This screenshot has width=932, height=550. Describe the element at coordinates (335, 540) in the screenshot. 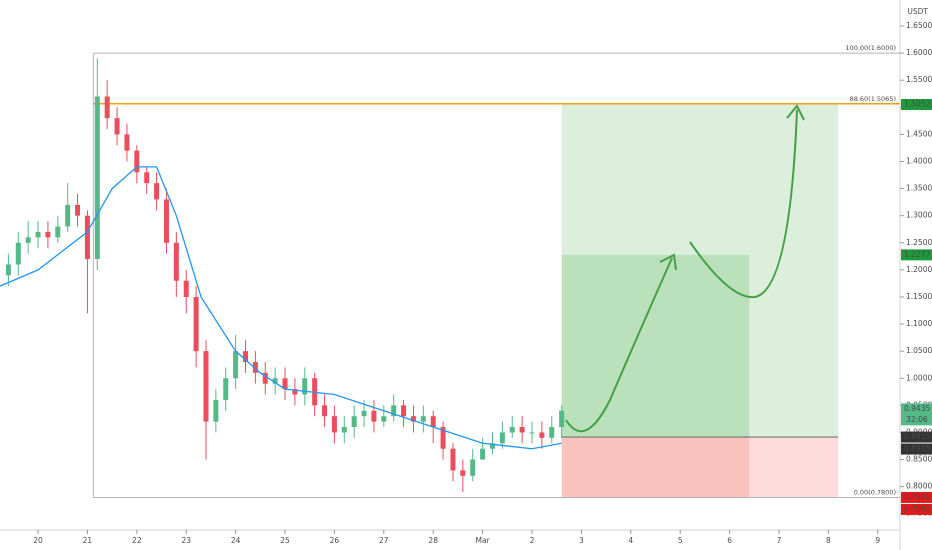

I see `x-tick-label: 26` at that location.